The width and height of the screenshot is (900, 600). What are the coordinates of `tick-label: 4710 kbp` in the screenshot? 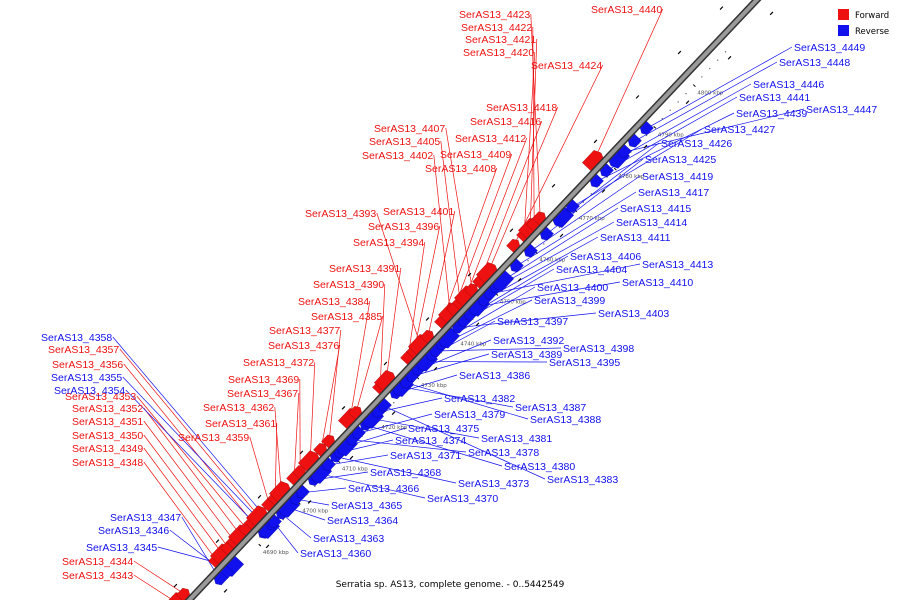 It's located at (355, 470).